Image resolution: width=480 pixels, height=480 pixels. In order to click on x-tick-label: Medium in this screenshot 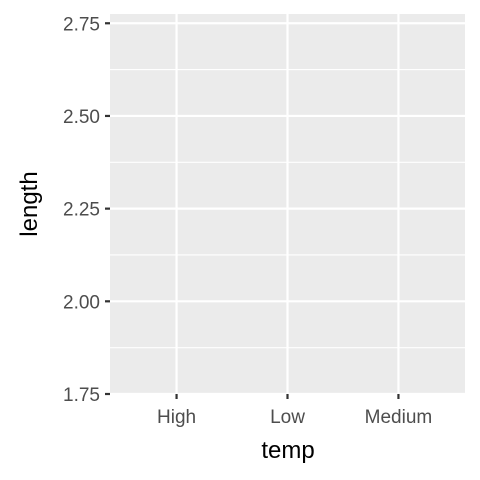, I will do `click(399, 417)`.